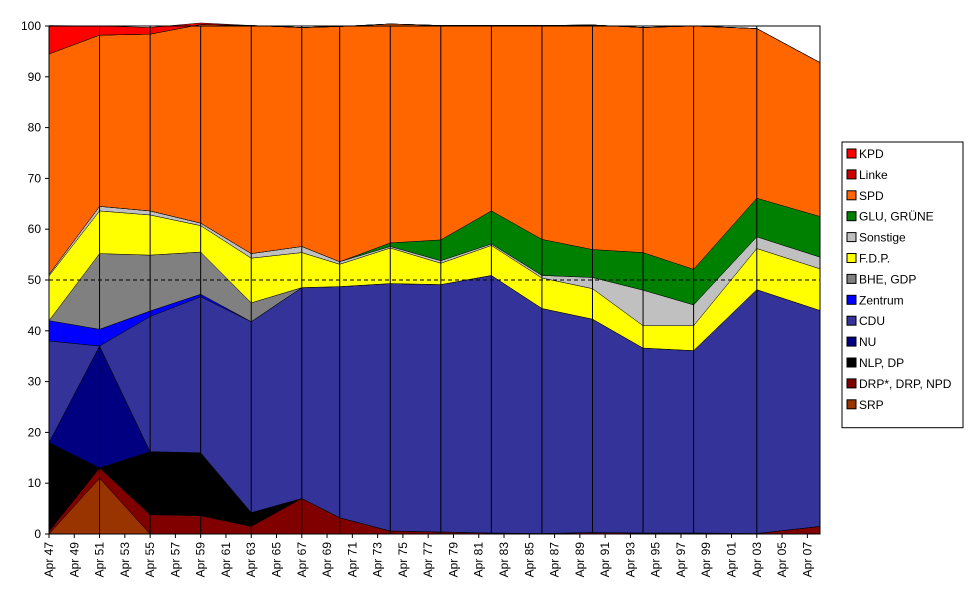 This screenshot has width=974, height=602. I want to click on legend-swatch-nlp-dp, so click(851, 362).